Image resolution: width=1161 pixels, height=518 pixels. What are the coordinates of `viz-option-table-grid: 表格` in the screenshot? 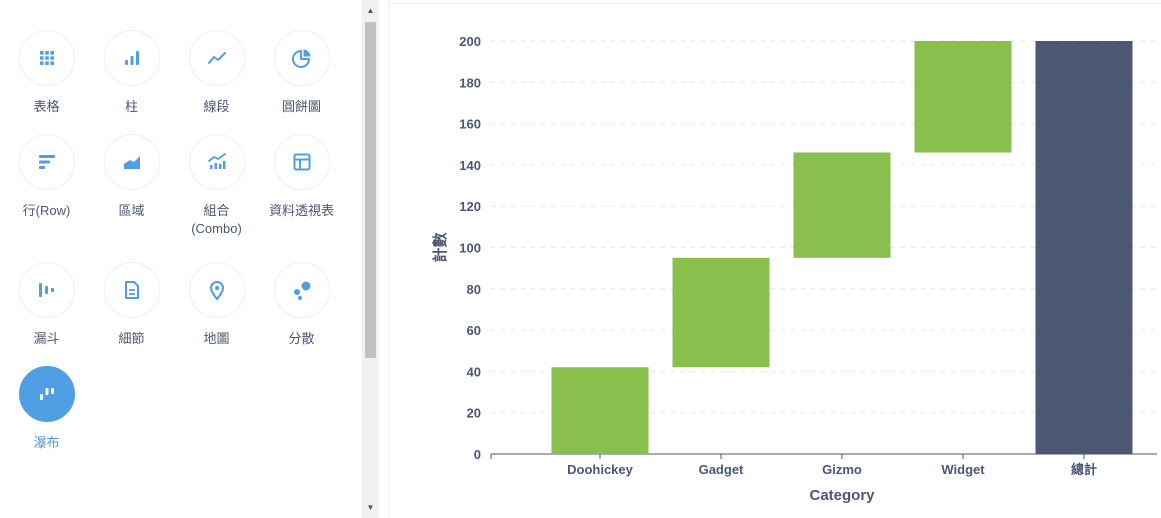 It's located at (46, 82).